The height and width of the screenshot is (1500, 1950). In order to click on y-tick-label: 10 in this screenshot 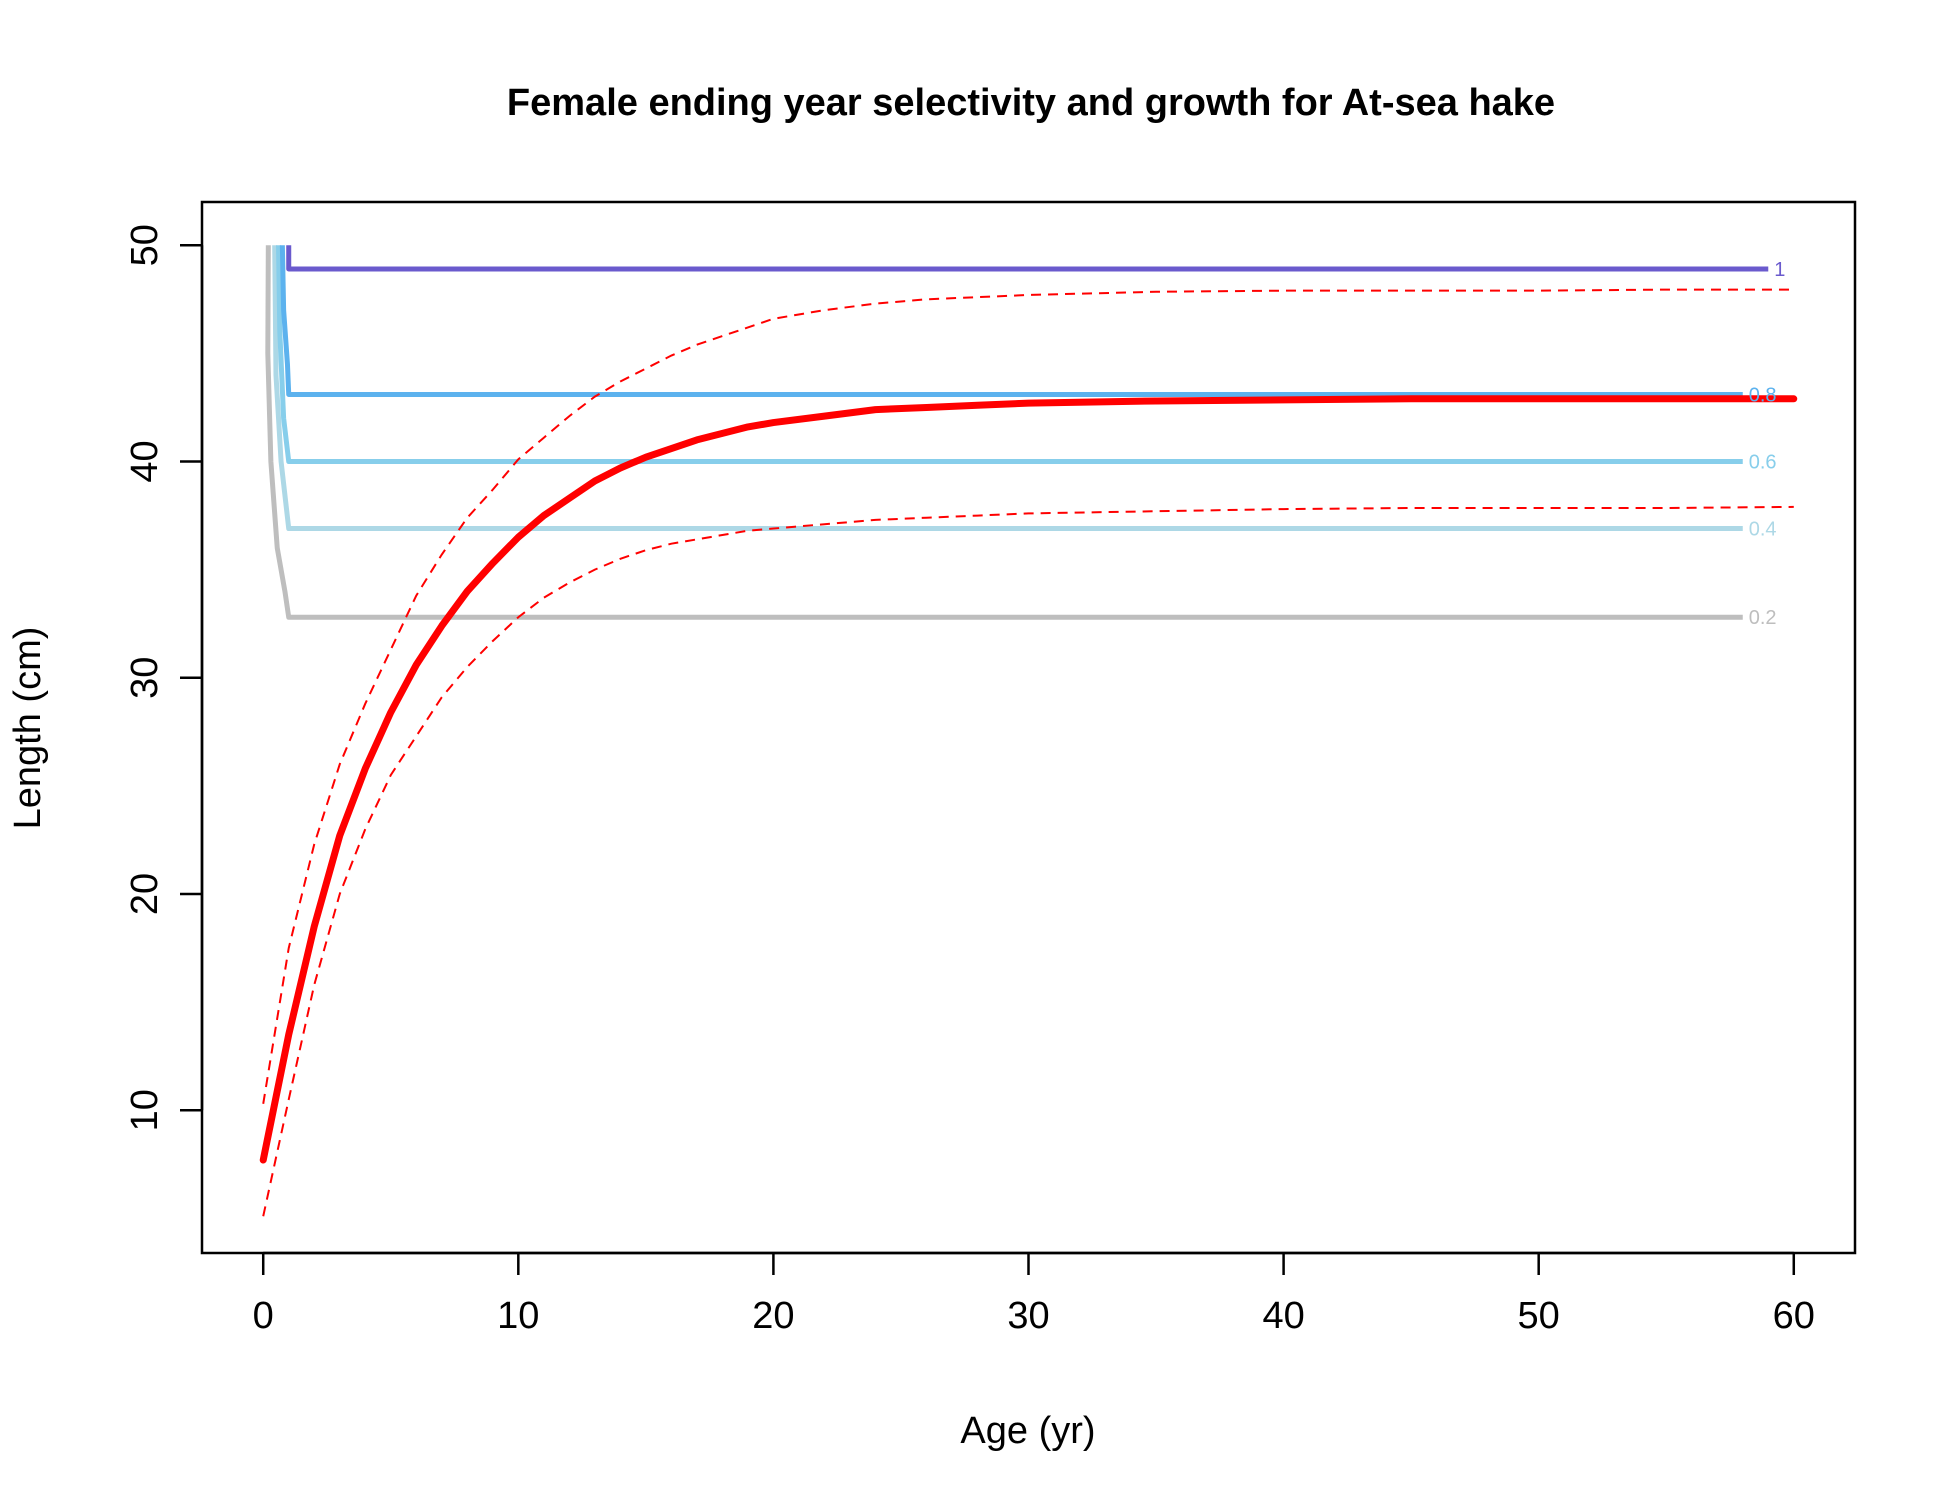, I will do `click(145, 1110)`.